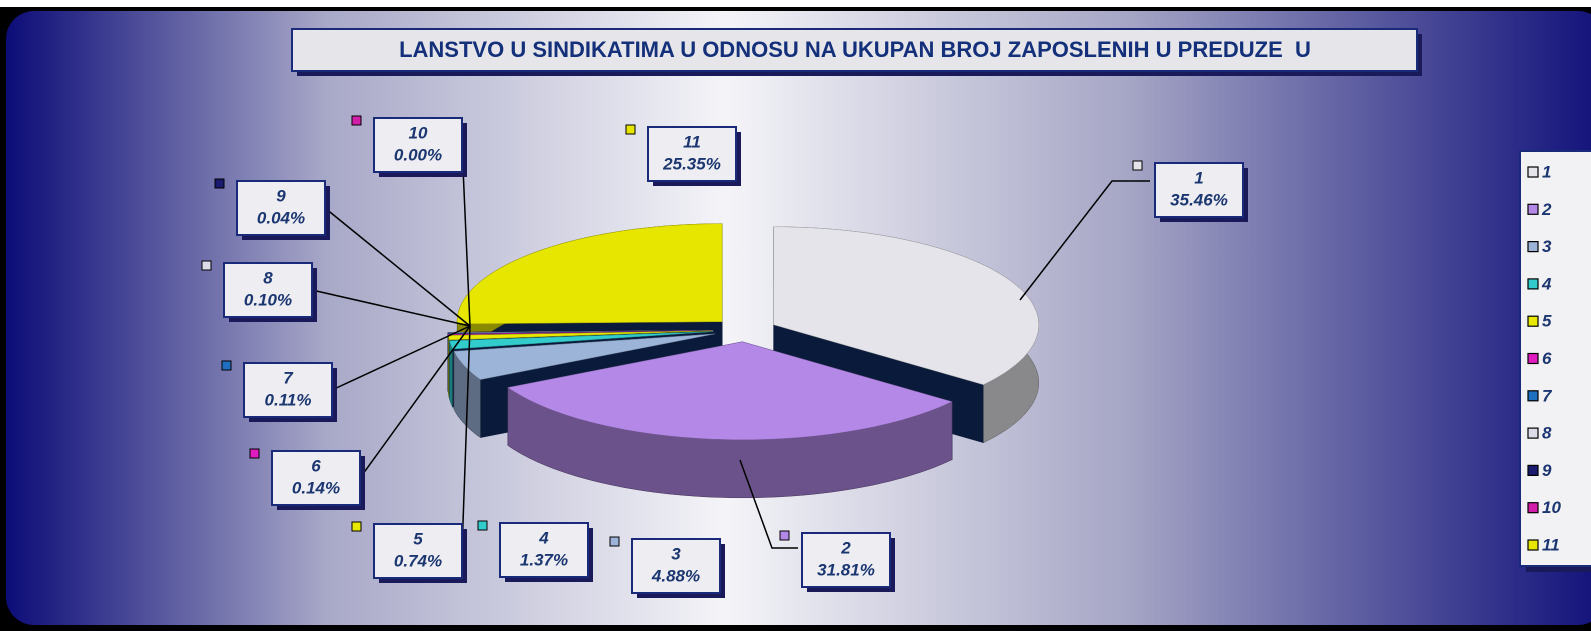 This screenshot has width=1591, height=631. I want to click on label-category: 5, so click(418, 538).